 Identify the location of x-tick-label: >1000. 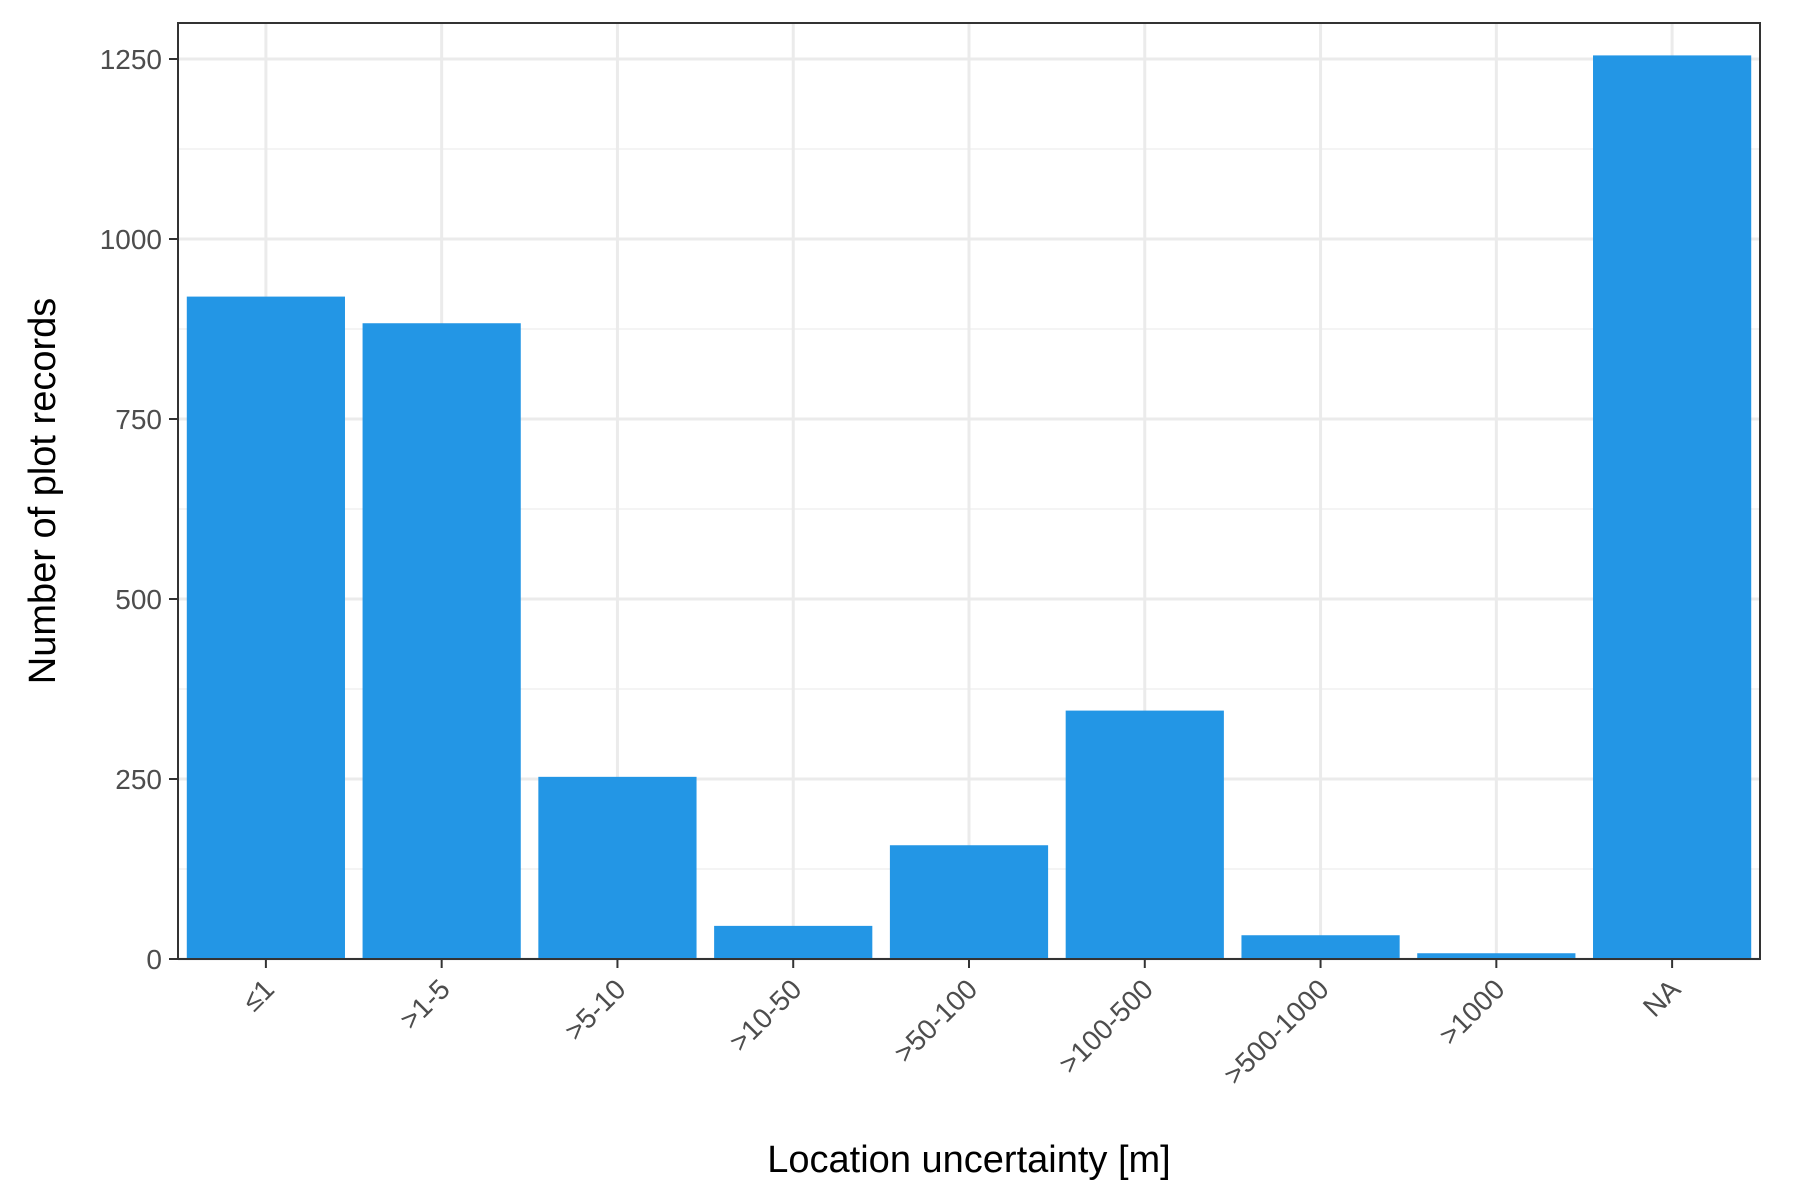
(1472, 1012).